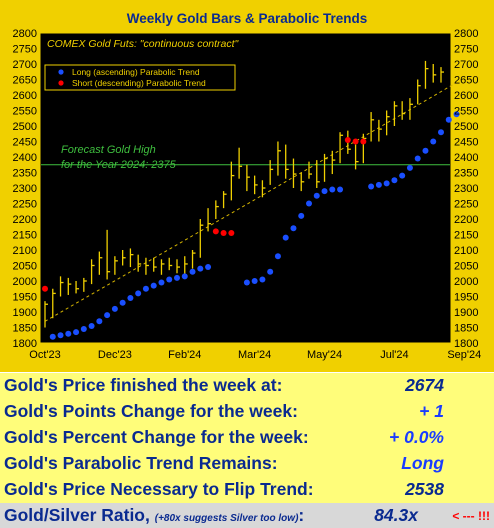 The width and height of the screenshot is (494, 528). What do you see at coordinates (25, 50) in the screenshot?
I see `y-tick-label-left: 2750` at bounding box center [25, 50].